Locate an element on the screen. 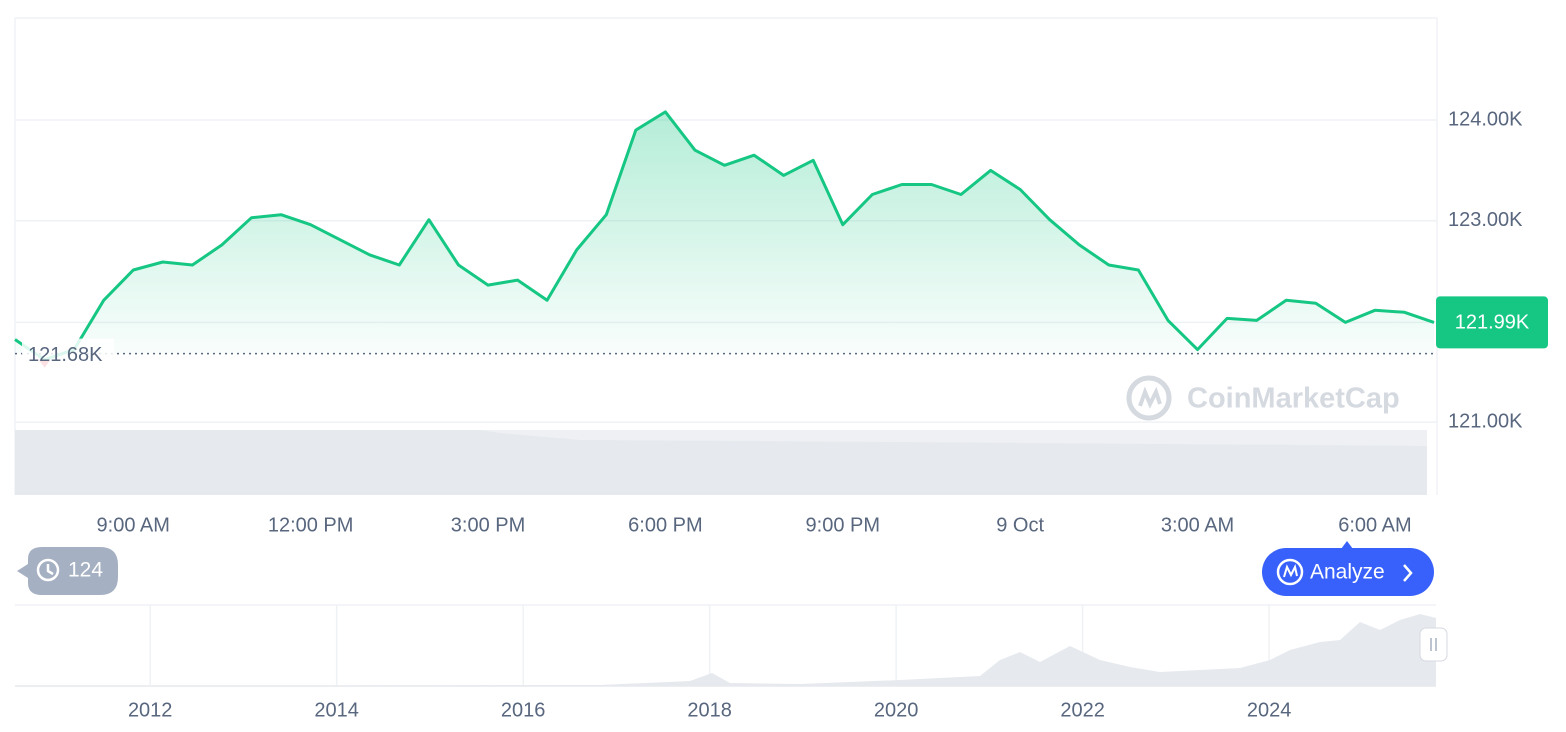 This screenshot has width=1566, height=732. watermark-logo-mark is located at coordinates (1150, 397).